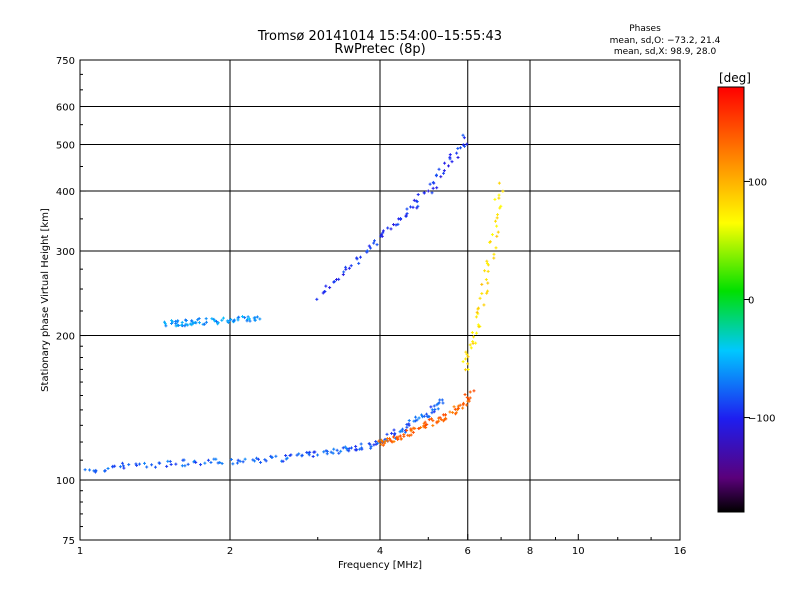 The image size is (800, 600). I want to click on x-tick-label: 2, so click(230, 551).